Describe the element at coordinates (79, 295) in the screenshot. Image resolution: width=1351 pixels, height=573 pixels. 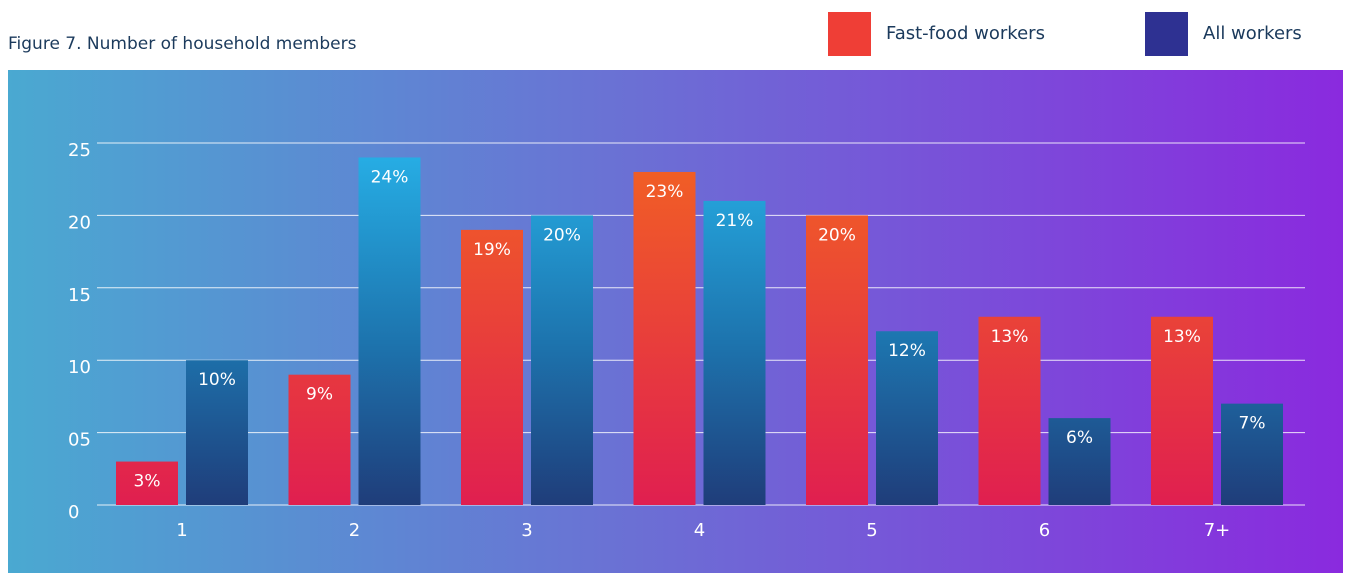
I see `y-tick-label: 15` at that location.